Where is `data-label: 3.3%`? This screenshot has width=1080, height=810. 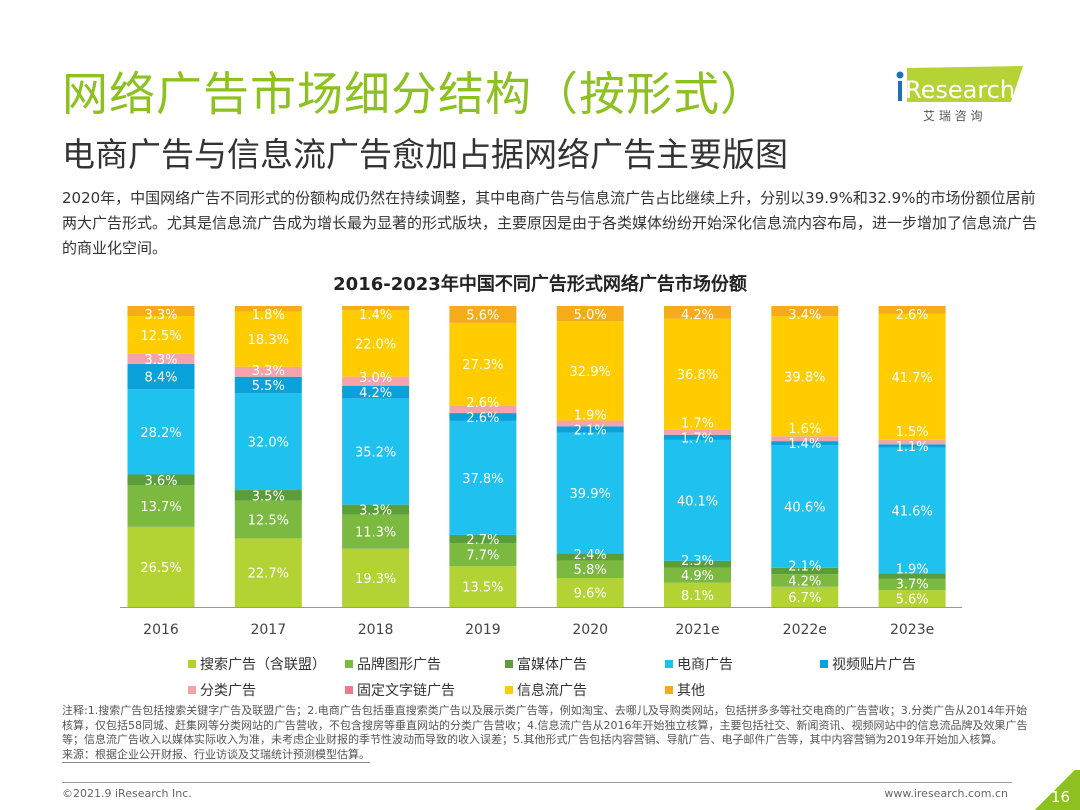 data-label: 3.3% is located at coordinates (160, 315).